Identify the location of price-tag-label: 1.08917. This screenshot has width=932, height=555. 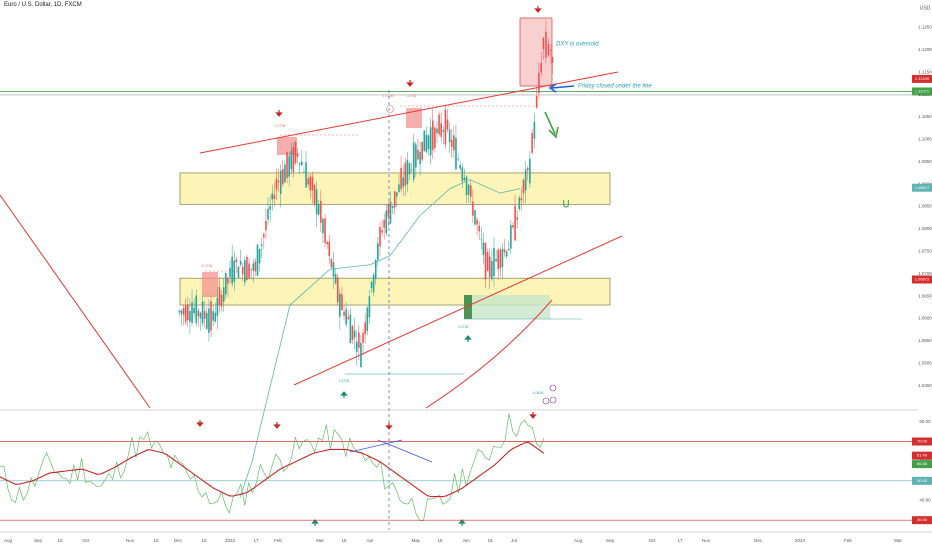
(922, 187).